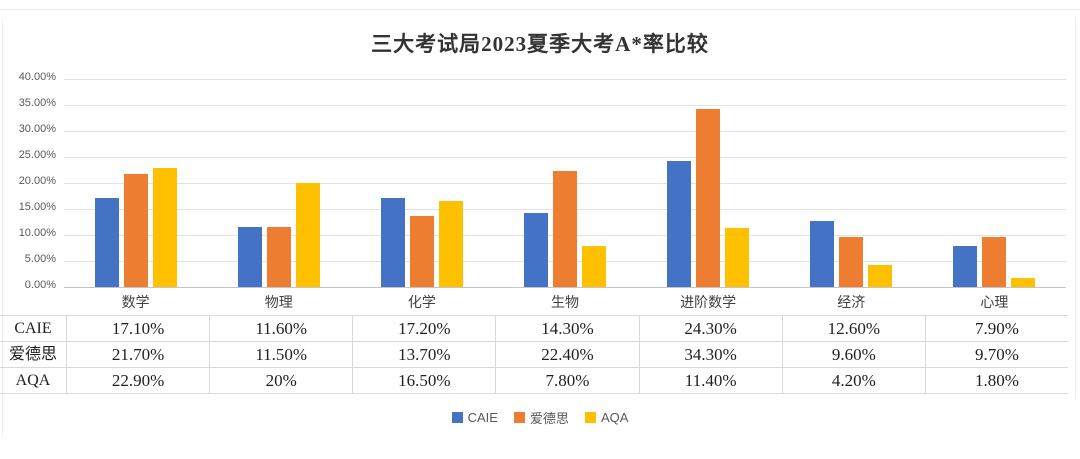 The image size is (1080, 459). I want to click on sheet-gridline-left, so click(2, 228).